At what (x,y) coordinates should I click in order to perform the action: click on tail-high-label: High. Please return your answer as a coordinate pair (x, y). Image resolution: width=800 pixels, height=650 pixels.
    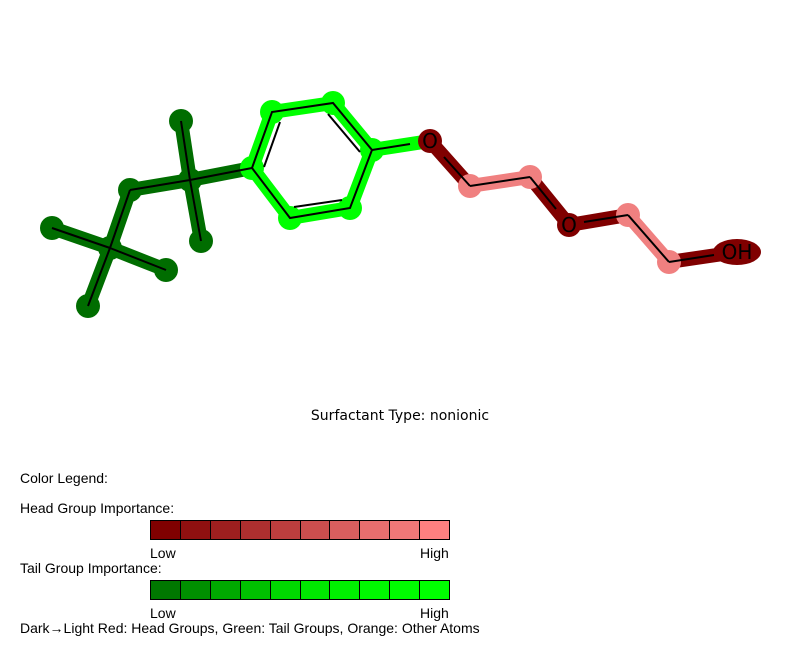
    Looking at the image, I should click on (434, 613).